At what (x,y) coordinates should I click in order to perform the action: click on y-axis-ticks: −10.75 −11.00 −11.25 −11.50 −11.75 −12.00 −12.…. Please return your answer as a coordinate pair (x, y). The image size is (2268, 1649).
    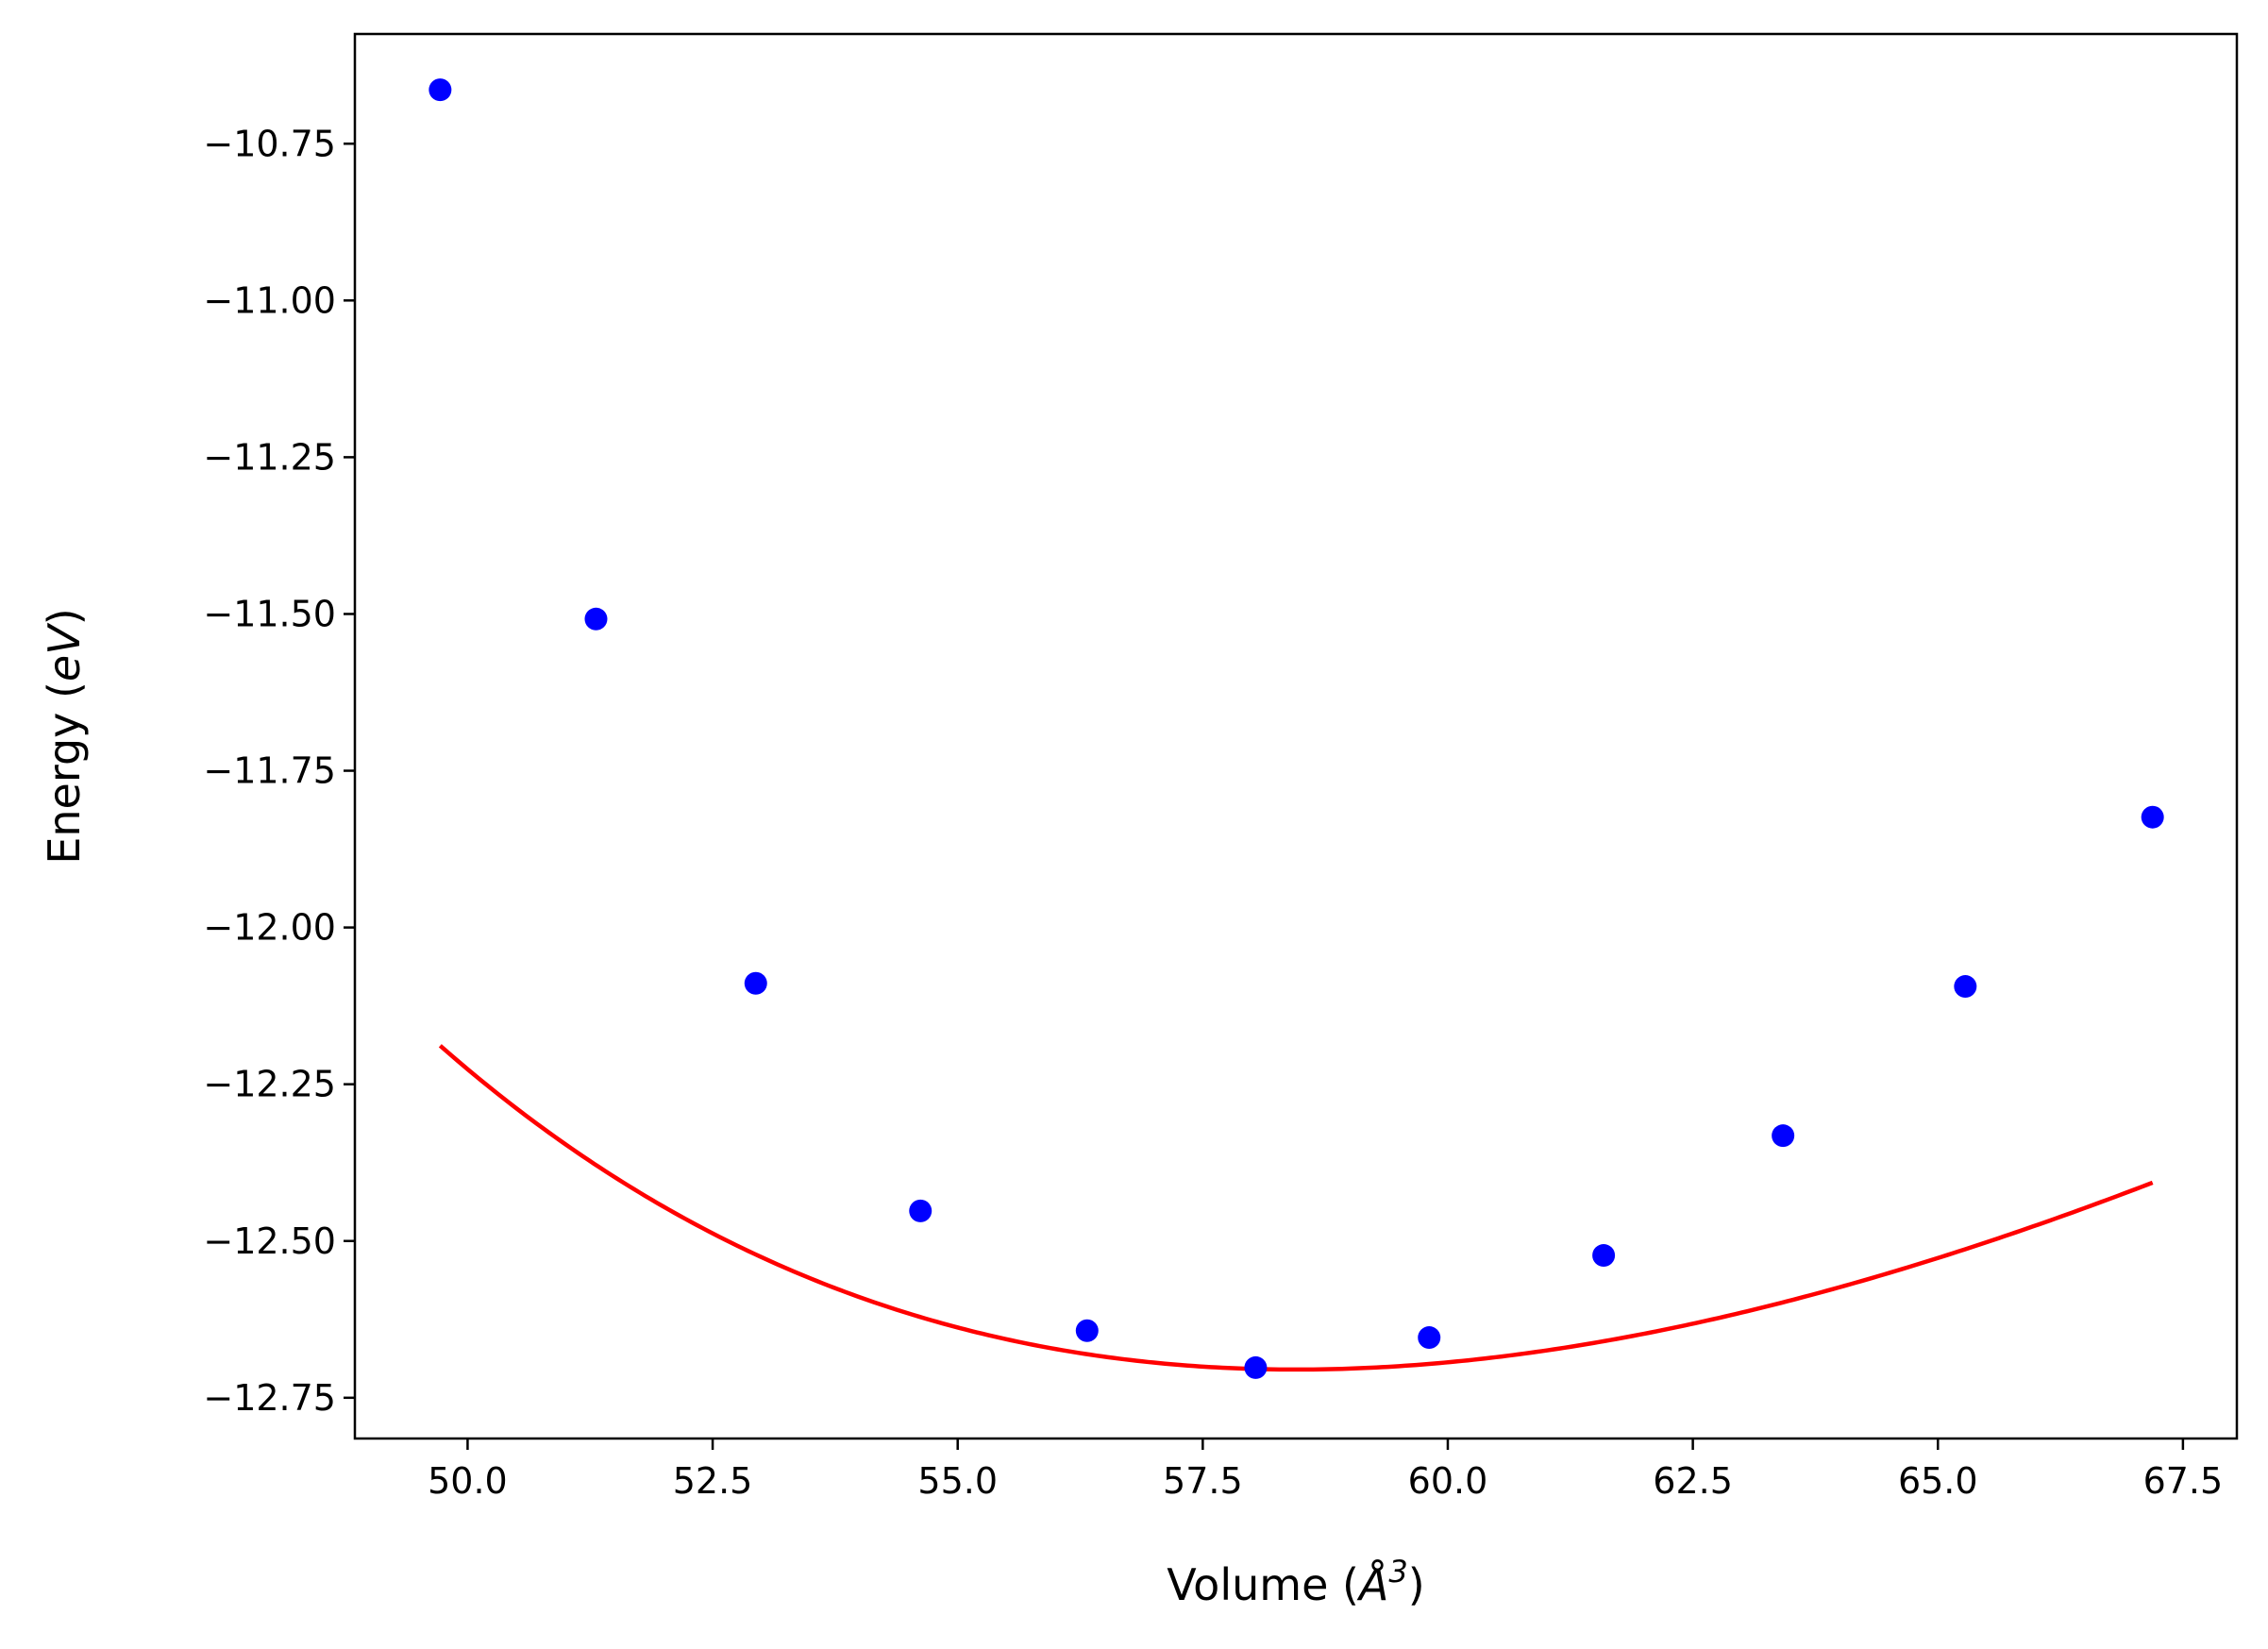
    Looking at the image, I should click on (279, 771).